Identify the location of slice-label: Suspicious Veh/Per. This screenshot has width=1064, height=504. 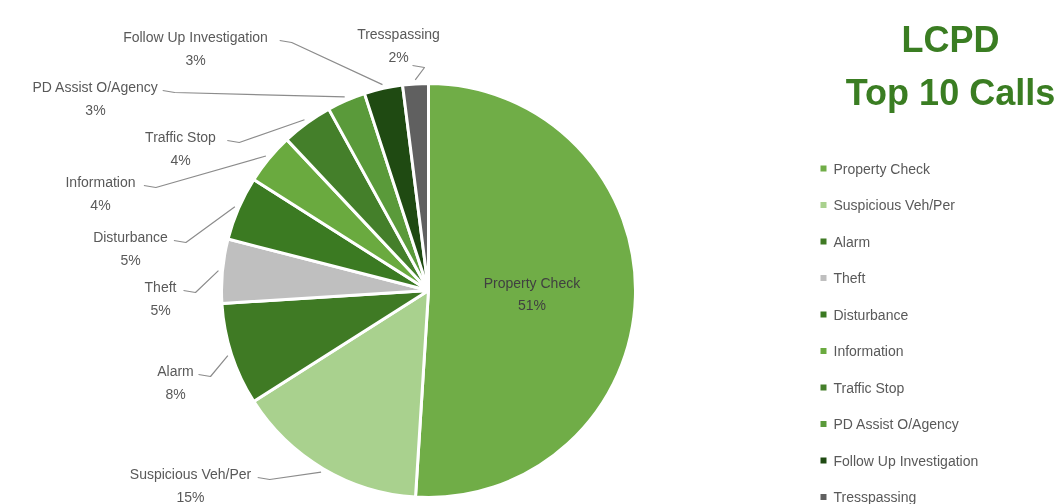
(190, 473).